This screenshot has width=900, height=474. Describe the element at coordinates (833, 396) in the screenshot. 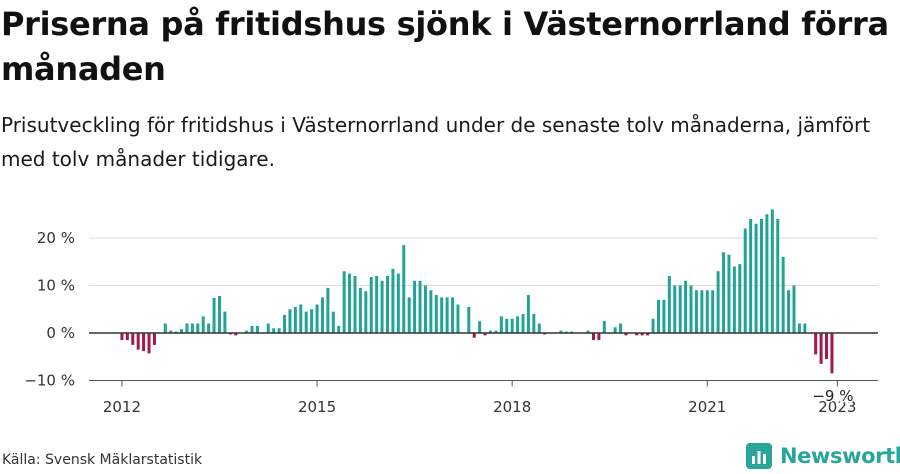

I see `annotations: −9 %` at that location.